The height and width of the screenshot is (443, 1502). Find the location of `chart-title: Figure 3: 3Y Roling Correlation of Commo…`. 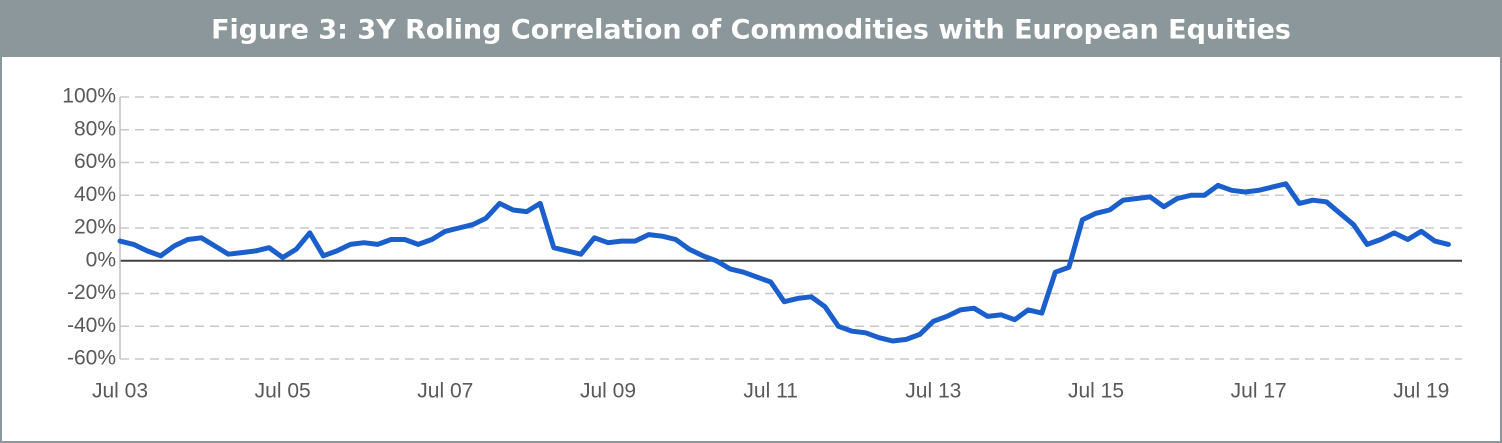

chart-title: Figure 3: 3Y Roling Correlation of Commo… is located at coordinates (751, 30).